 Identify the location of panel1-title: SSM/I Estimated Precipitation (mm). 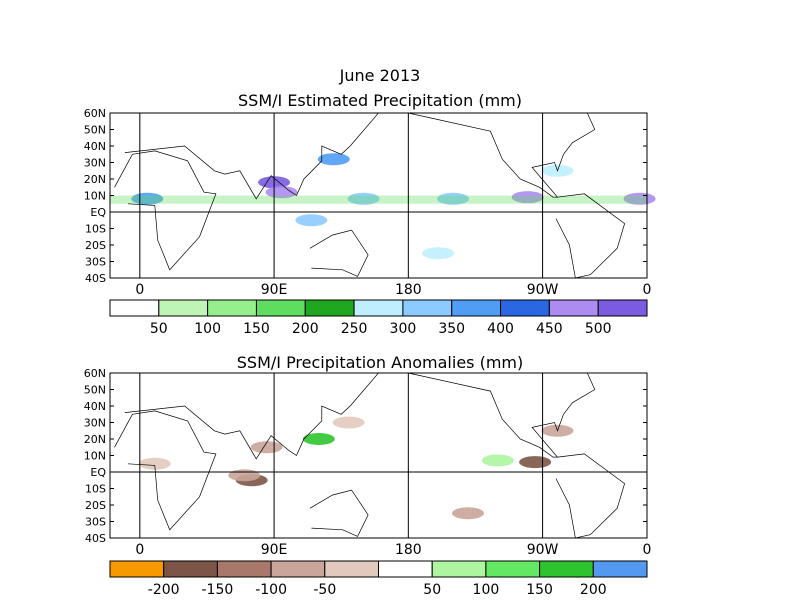
(380, 100).